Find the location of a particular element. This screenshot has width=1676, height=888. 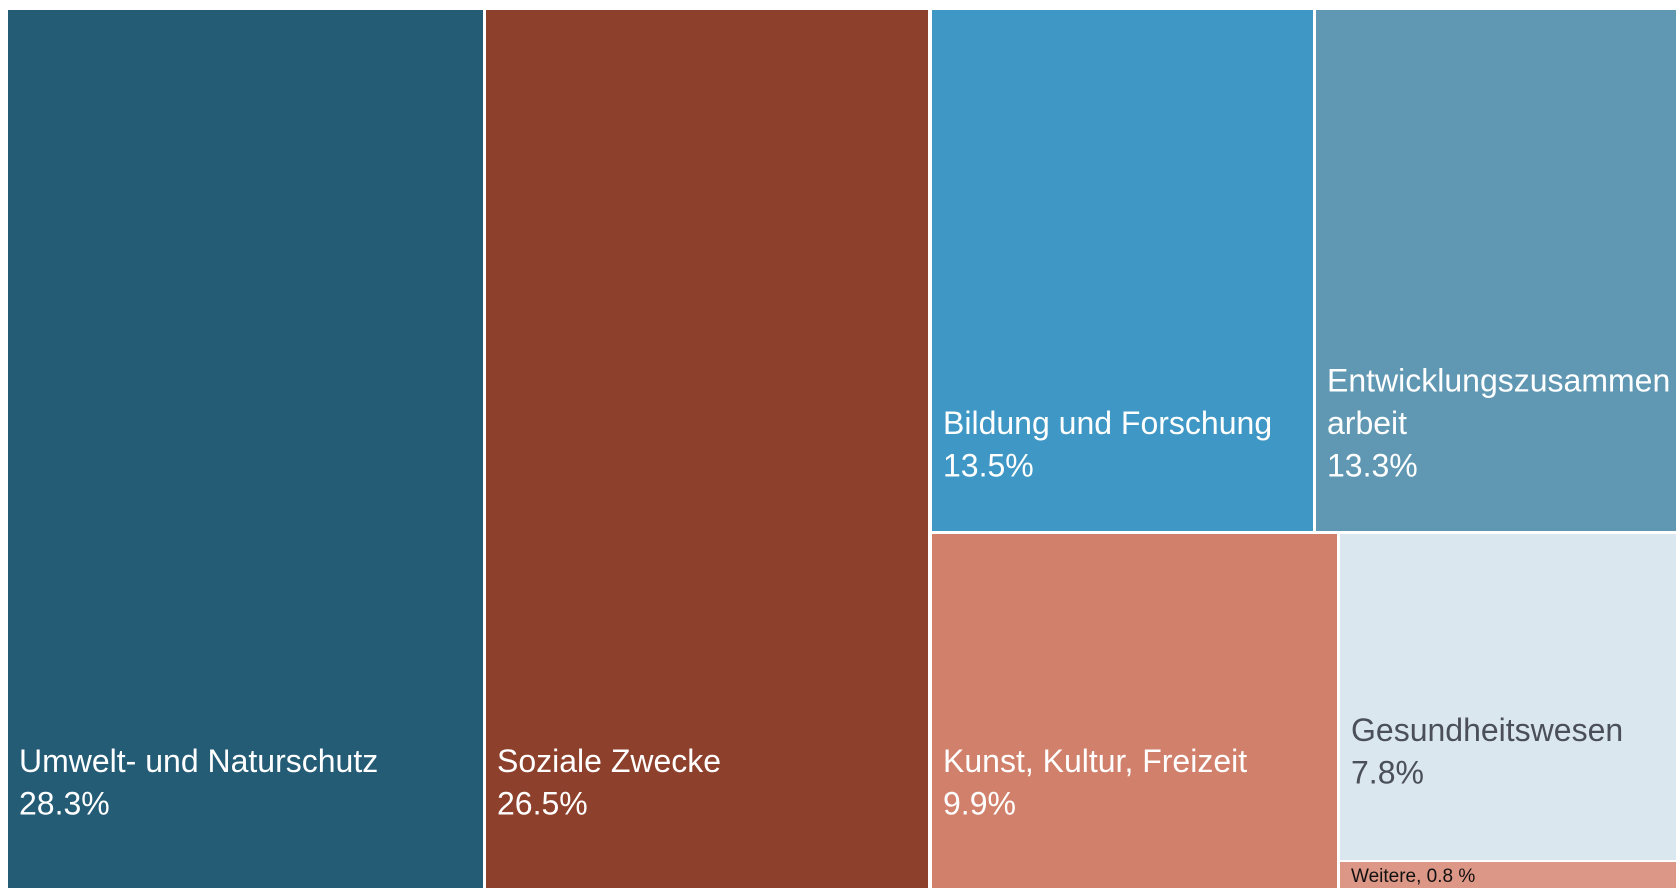

category-line: Kunst, Kultur, Freizeit is located at coordinates (1095, 761).